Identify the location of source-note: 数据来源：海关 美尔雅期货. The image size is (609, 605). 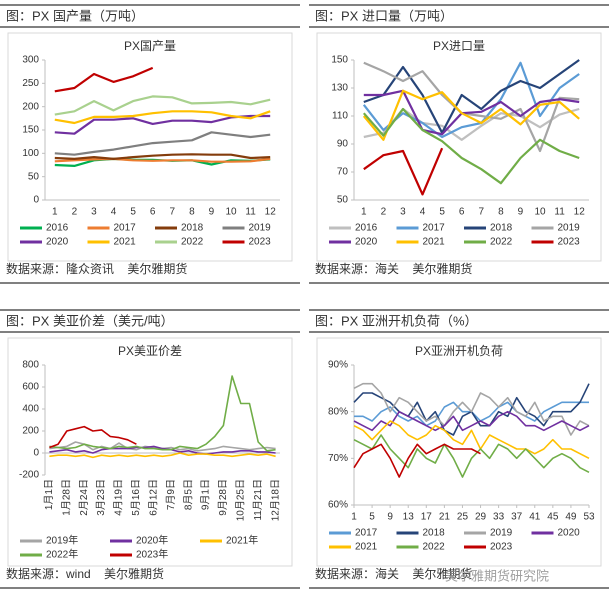
(393, 268).